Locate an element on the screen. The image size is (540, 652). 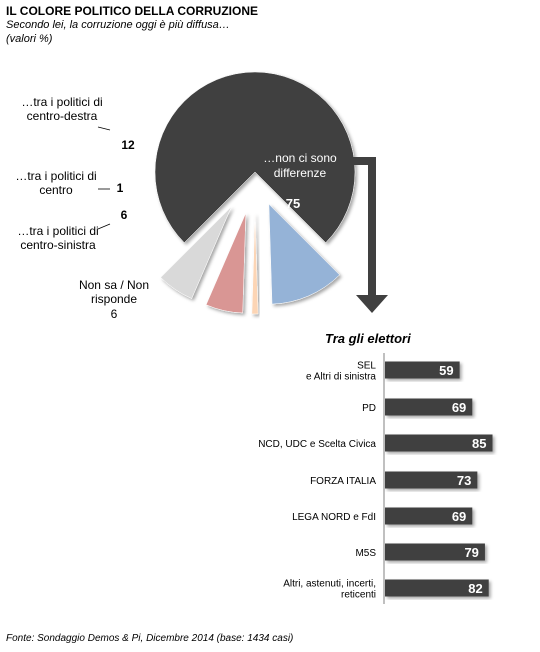
bar-label-lega-nord-fdi: LEGA NORD e FdI is located at coordinates (334, 517).